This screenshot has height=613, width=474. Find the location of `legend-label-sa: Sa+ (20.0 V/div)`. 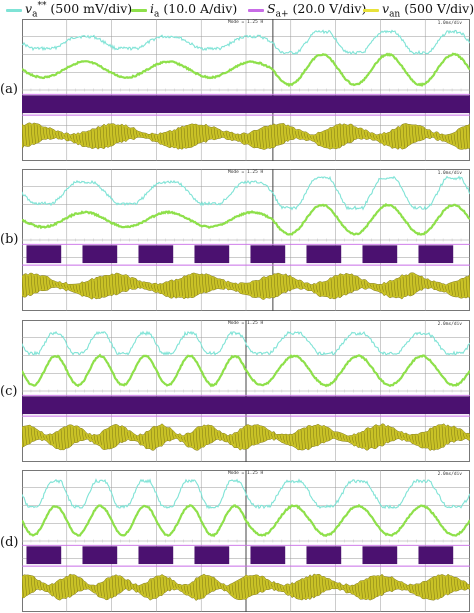

legend-label-sa: Sa+ (20.0 V/div) is located at coordinates (317, 10).